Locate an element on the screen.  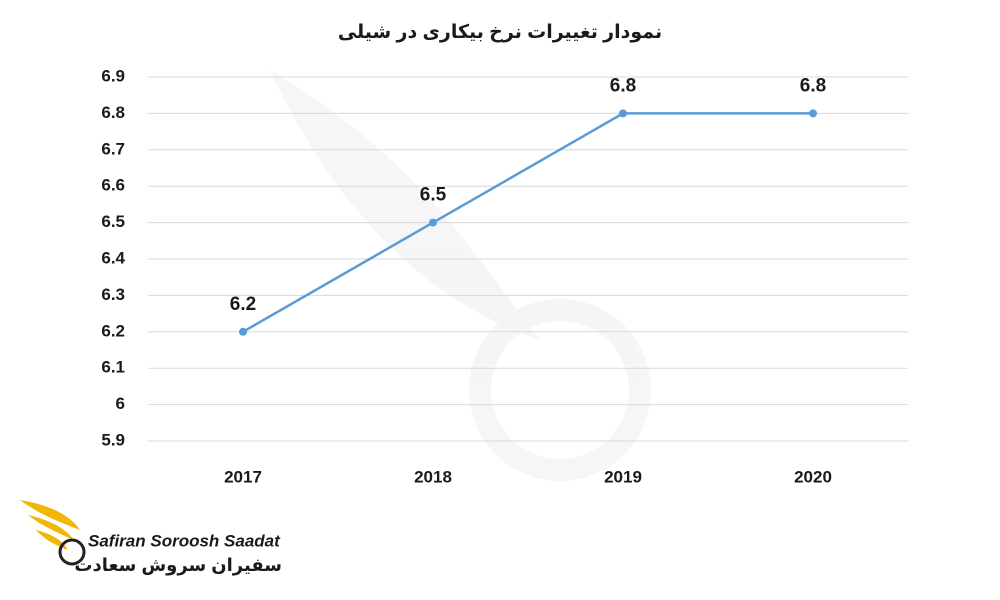
chart-title: نمودار تغییرات نرخ بیکاری در شیلی is located at coordinates (500, 32).